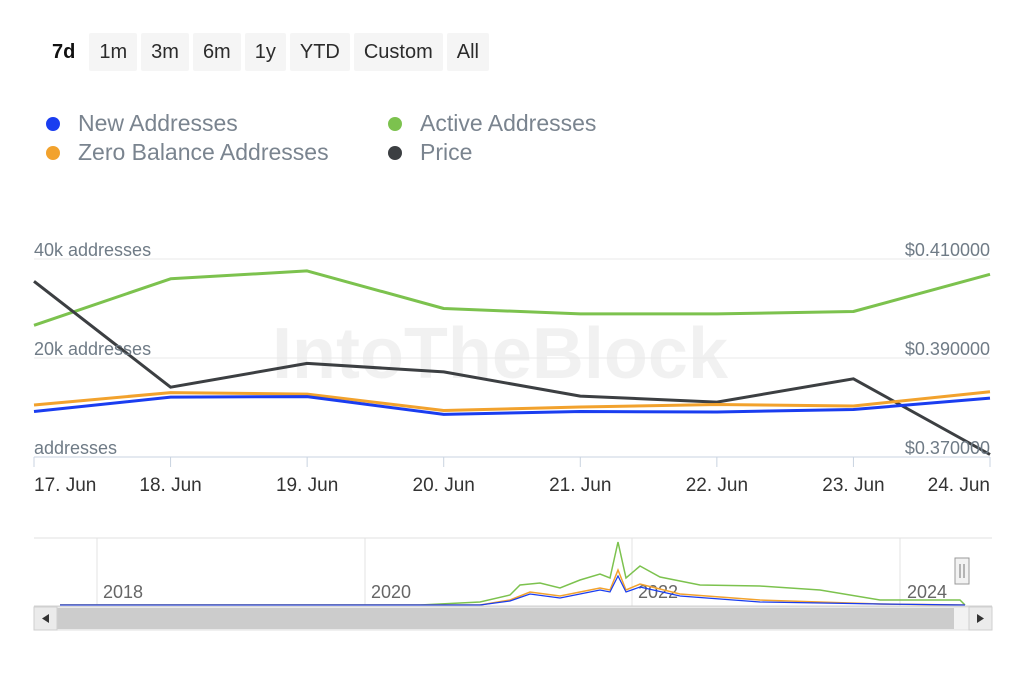  Describe the element at coordinates (505, 618) in the screenshot. I see `scrollbar-thumb` at that location.